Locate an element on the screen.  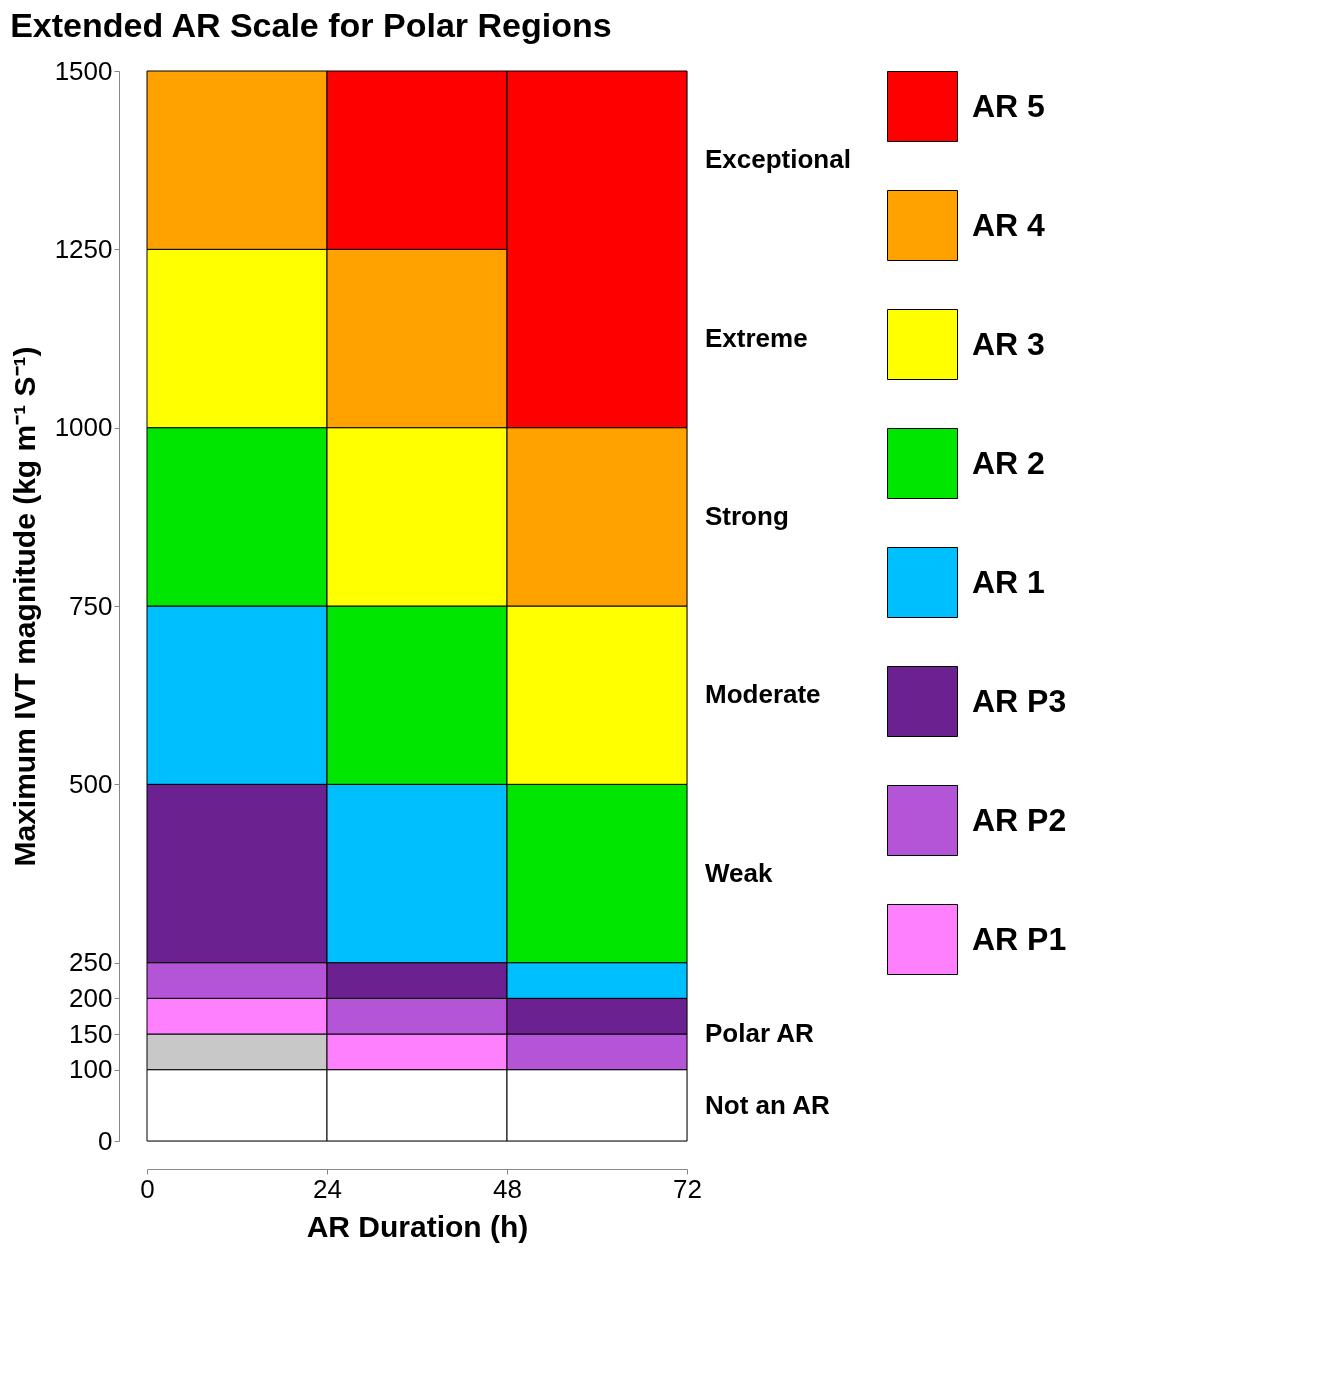
x-axis-title: AR Duration (h) is located at coordinates (417, 1226).